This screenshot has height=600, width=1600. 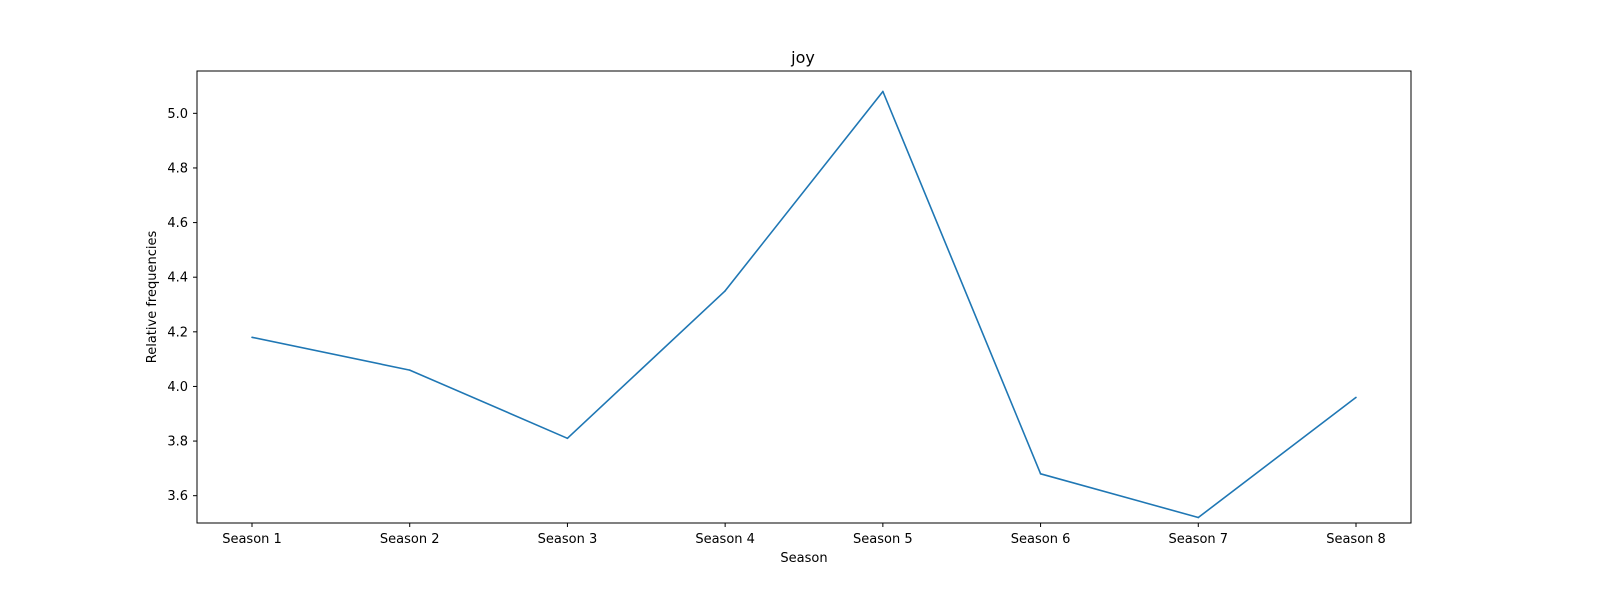 What do you see at coordinates (177, 278) in the screenshot?
I see `y-tick-label: 4.4` at bounding box center [177, 278].